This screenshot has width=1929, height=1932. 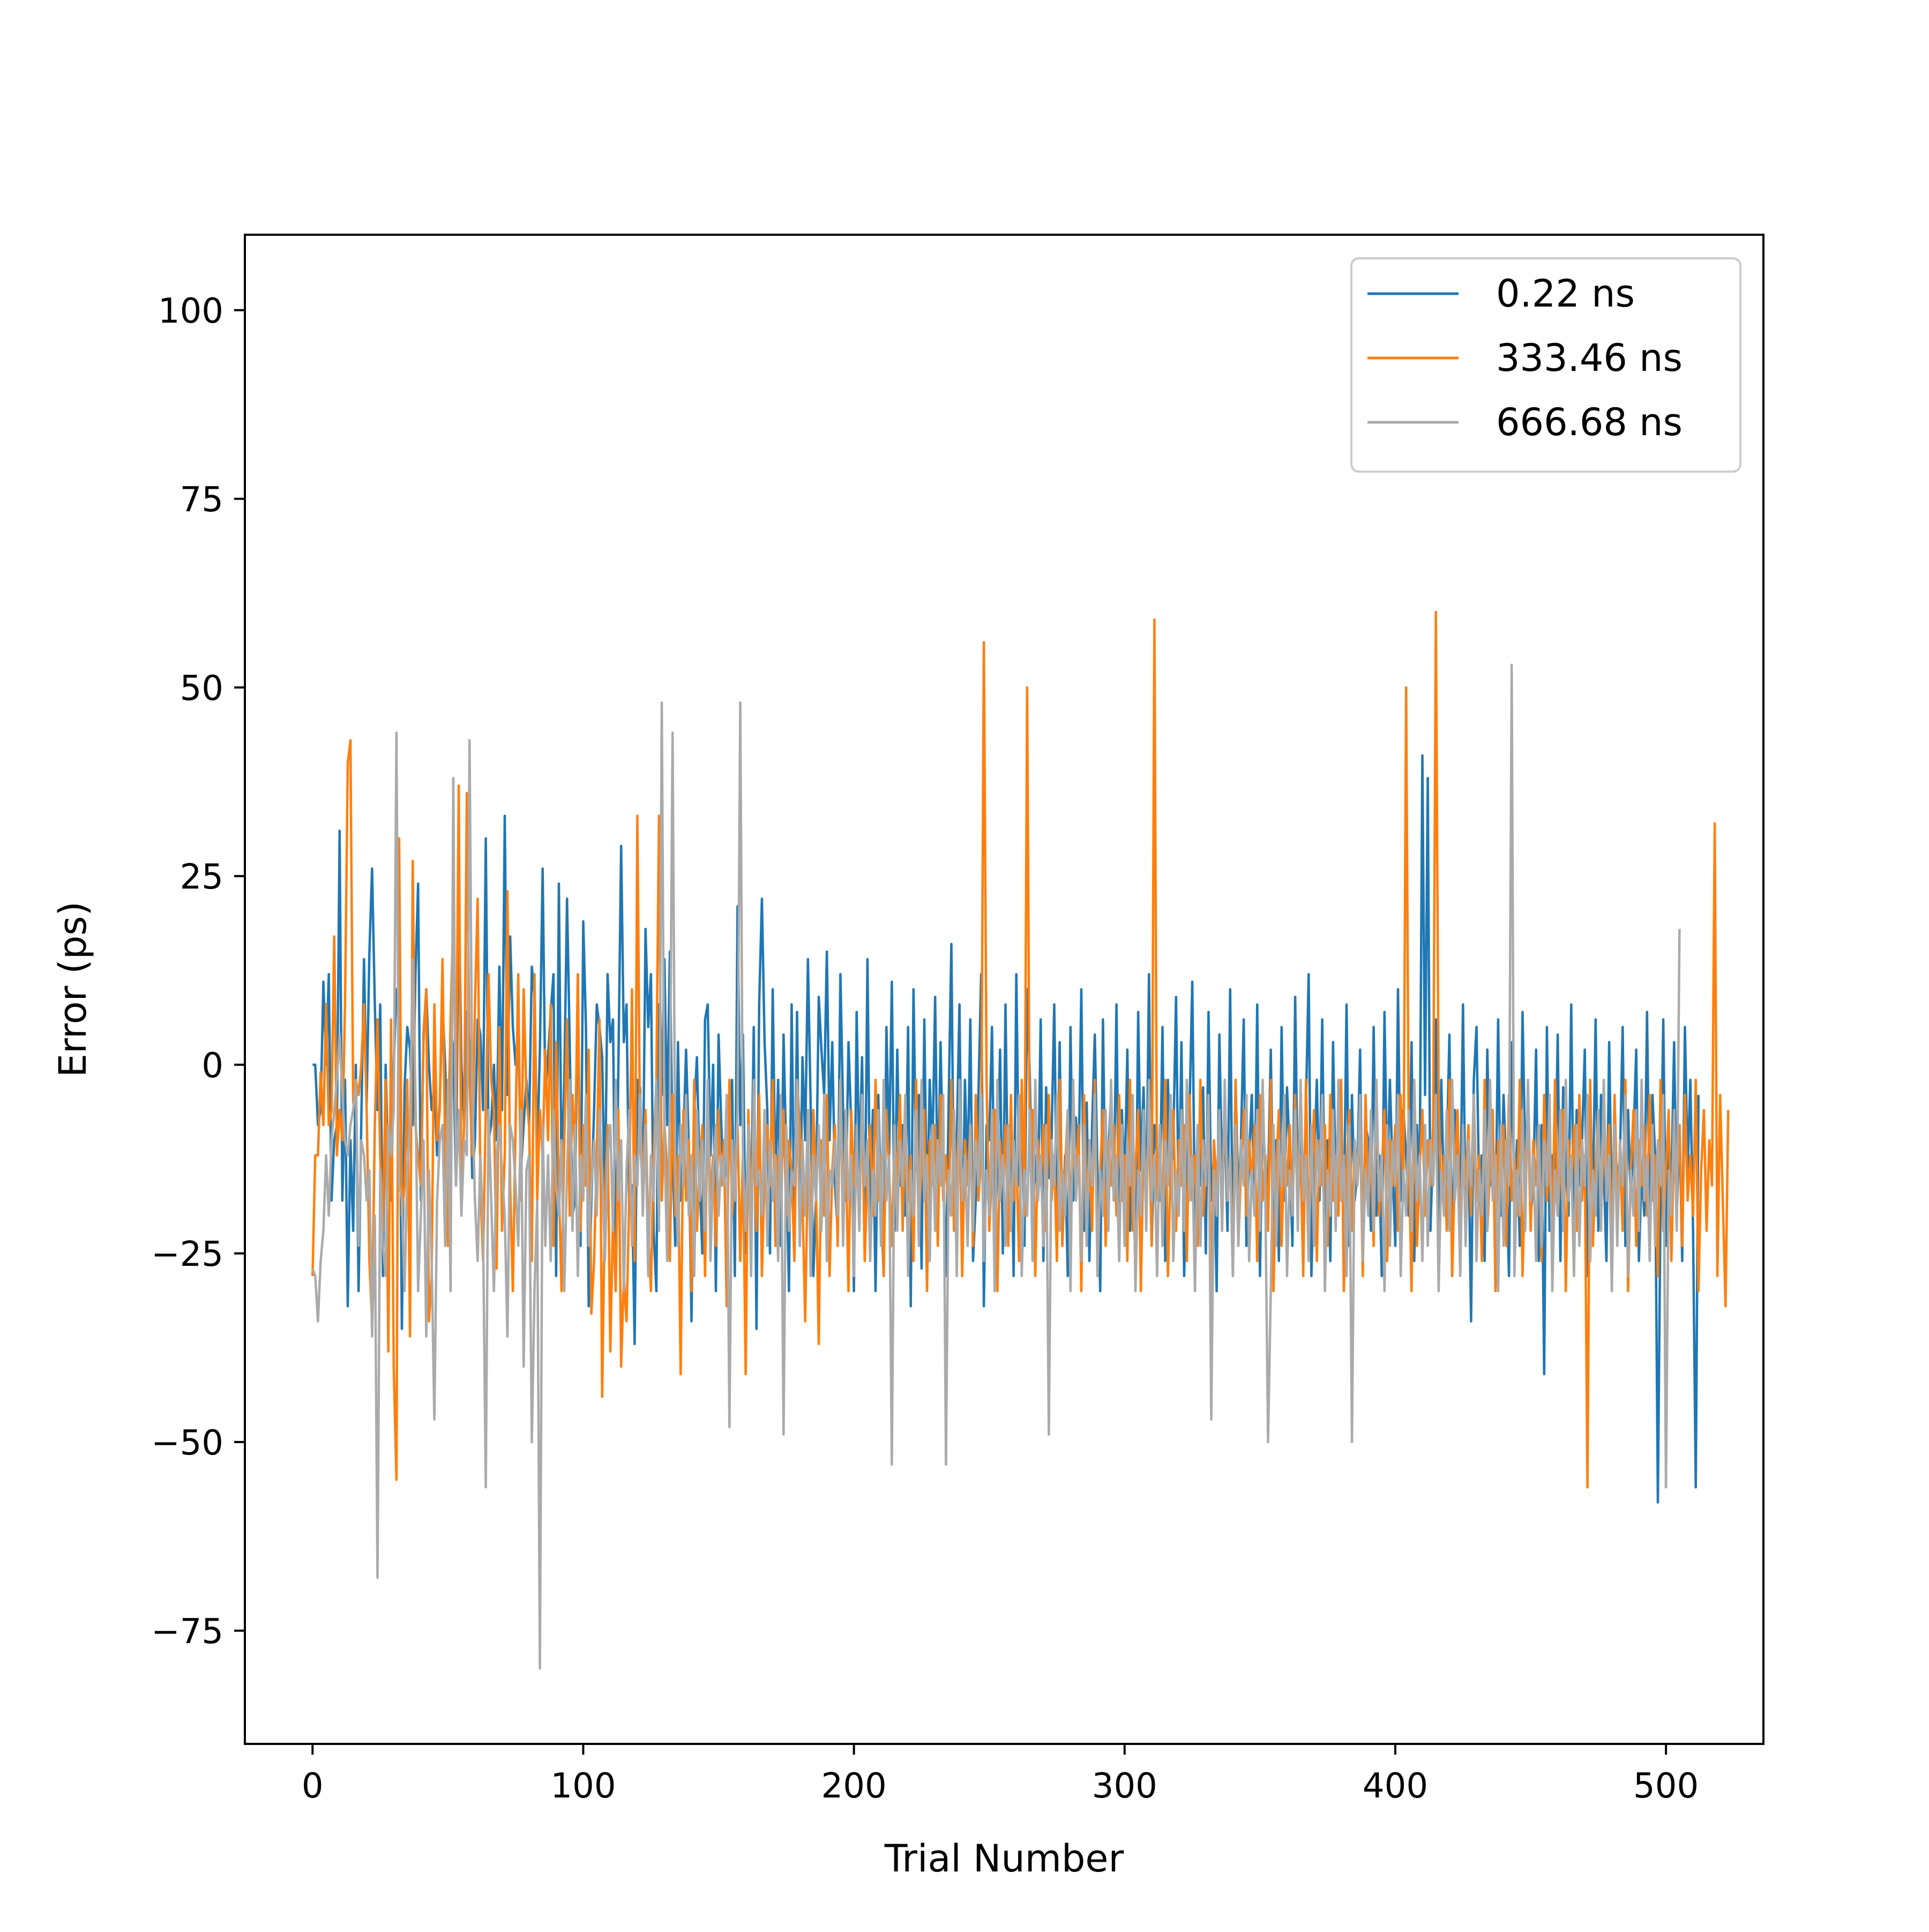 I want to click on legend-entries: 0.22 ns 333.46 ns 666.68 ns, so click(x=1525, y=358).